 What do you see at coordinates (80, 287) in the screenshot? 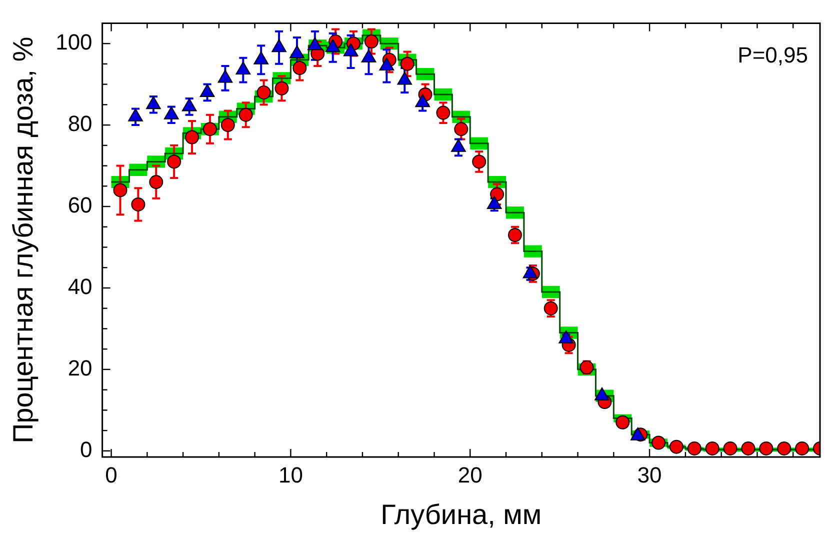
I see `y-tick-label: 40` at bounding box center [80, 287].